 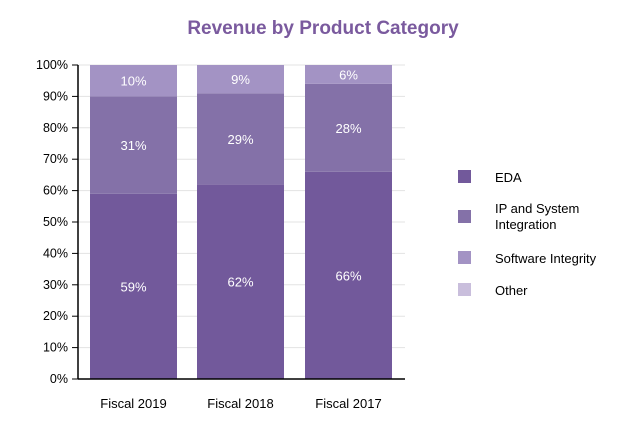 I want to click on data-label: 59%, so click(x=133, y=286).